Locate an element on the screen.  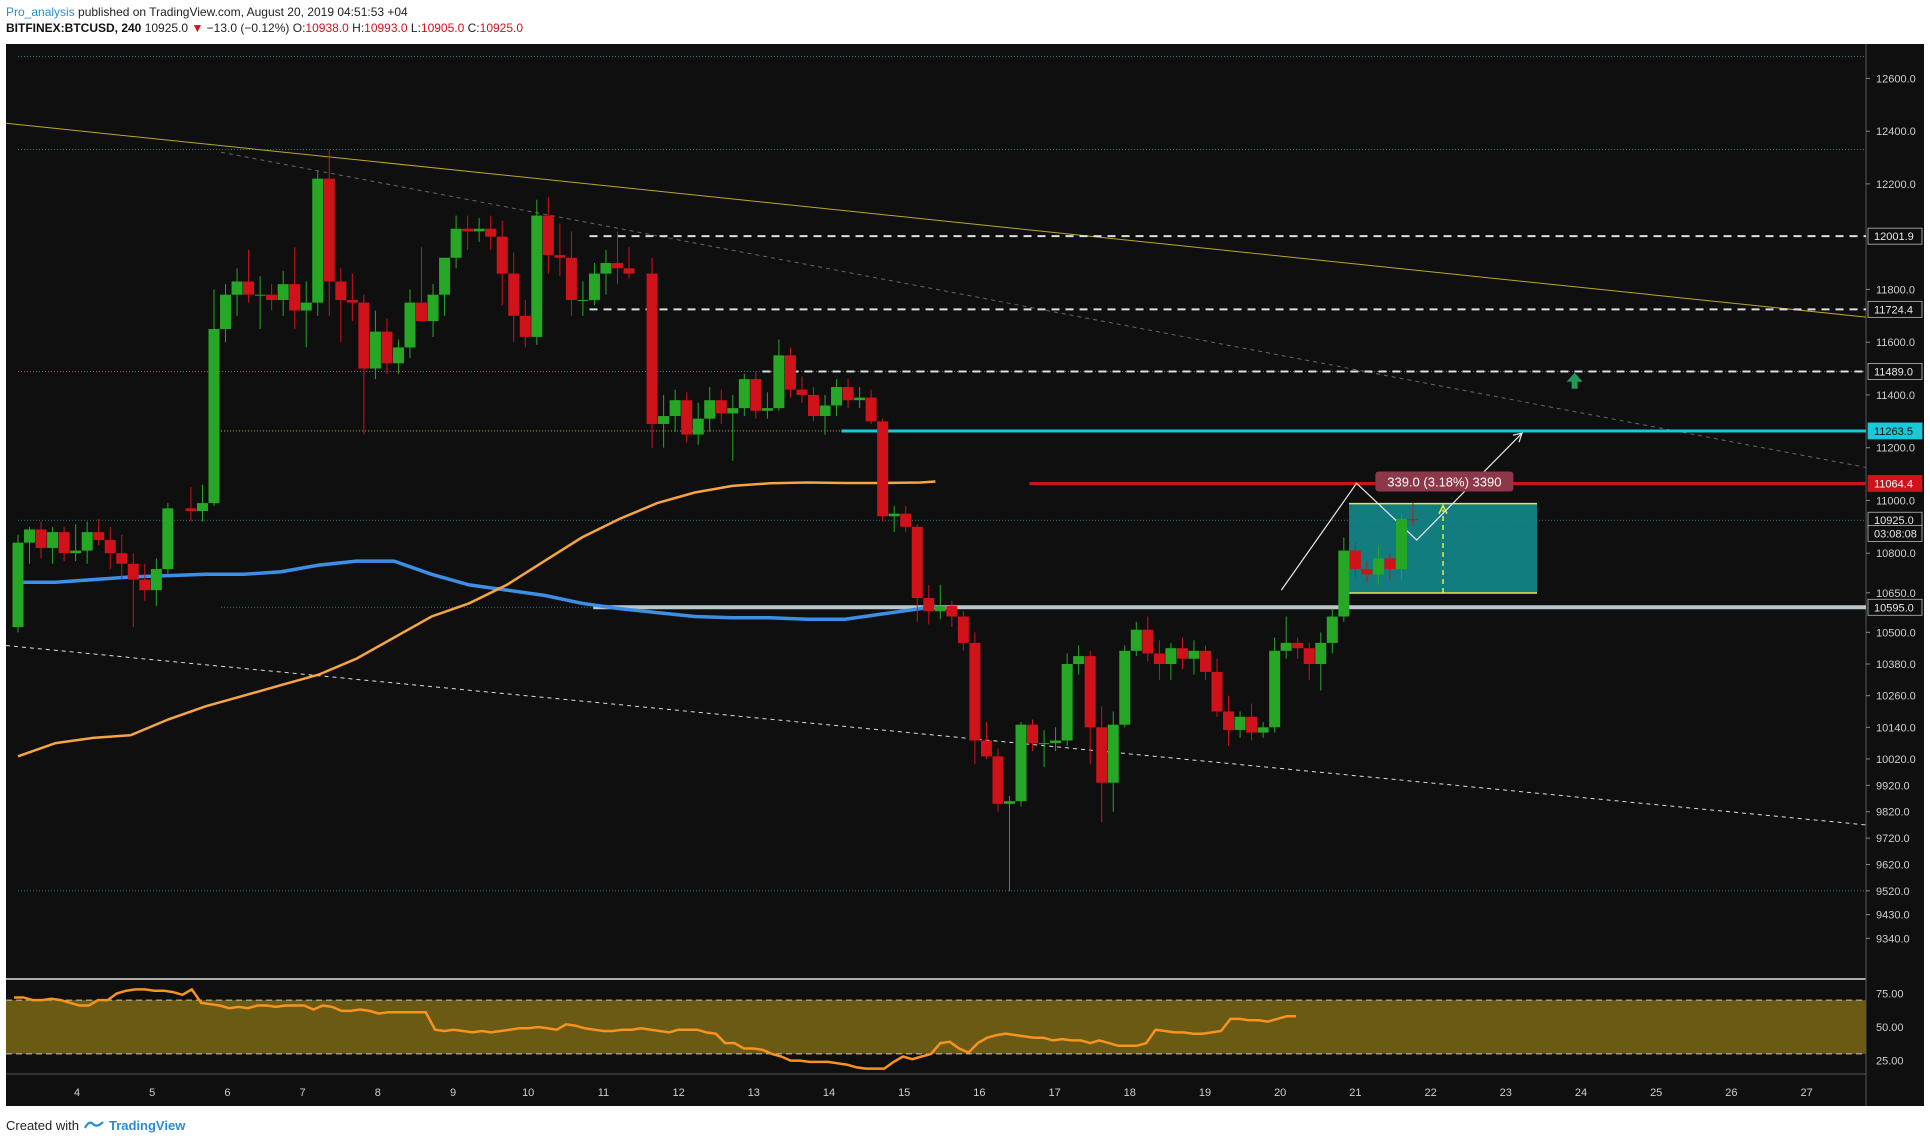
price-label-4: 11064.4 is located at coordinates (1893, 484).